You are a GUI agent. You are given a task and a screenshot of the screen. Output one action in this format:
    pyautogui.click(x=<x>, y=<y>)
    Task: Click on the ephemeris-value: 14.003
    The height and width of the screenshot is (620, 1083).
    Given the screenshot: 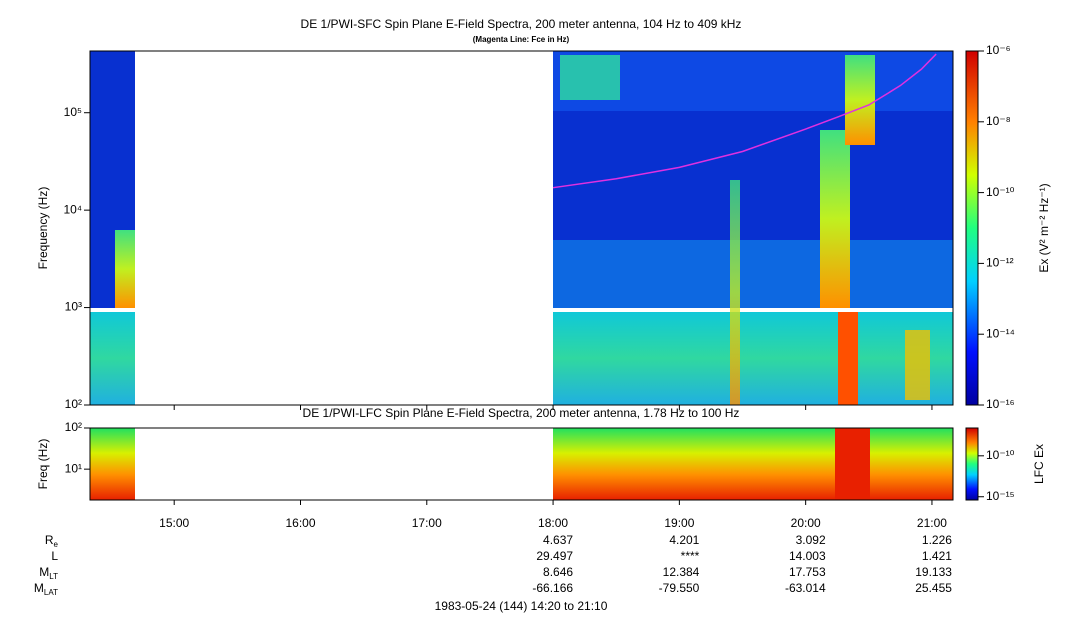 What is the action you would take?
    pyautogui.click(x=807, y=556)
    